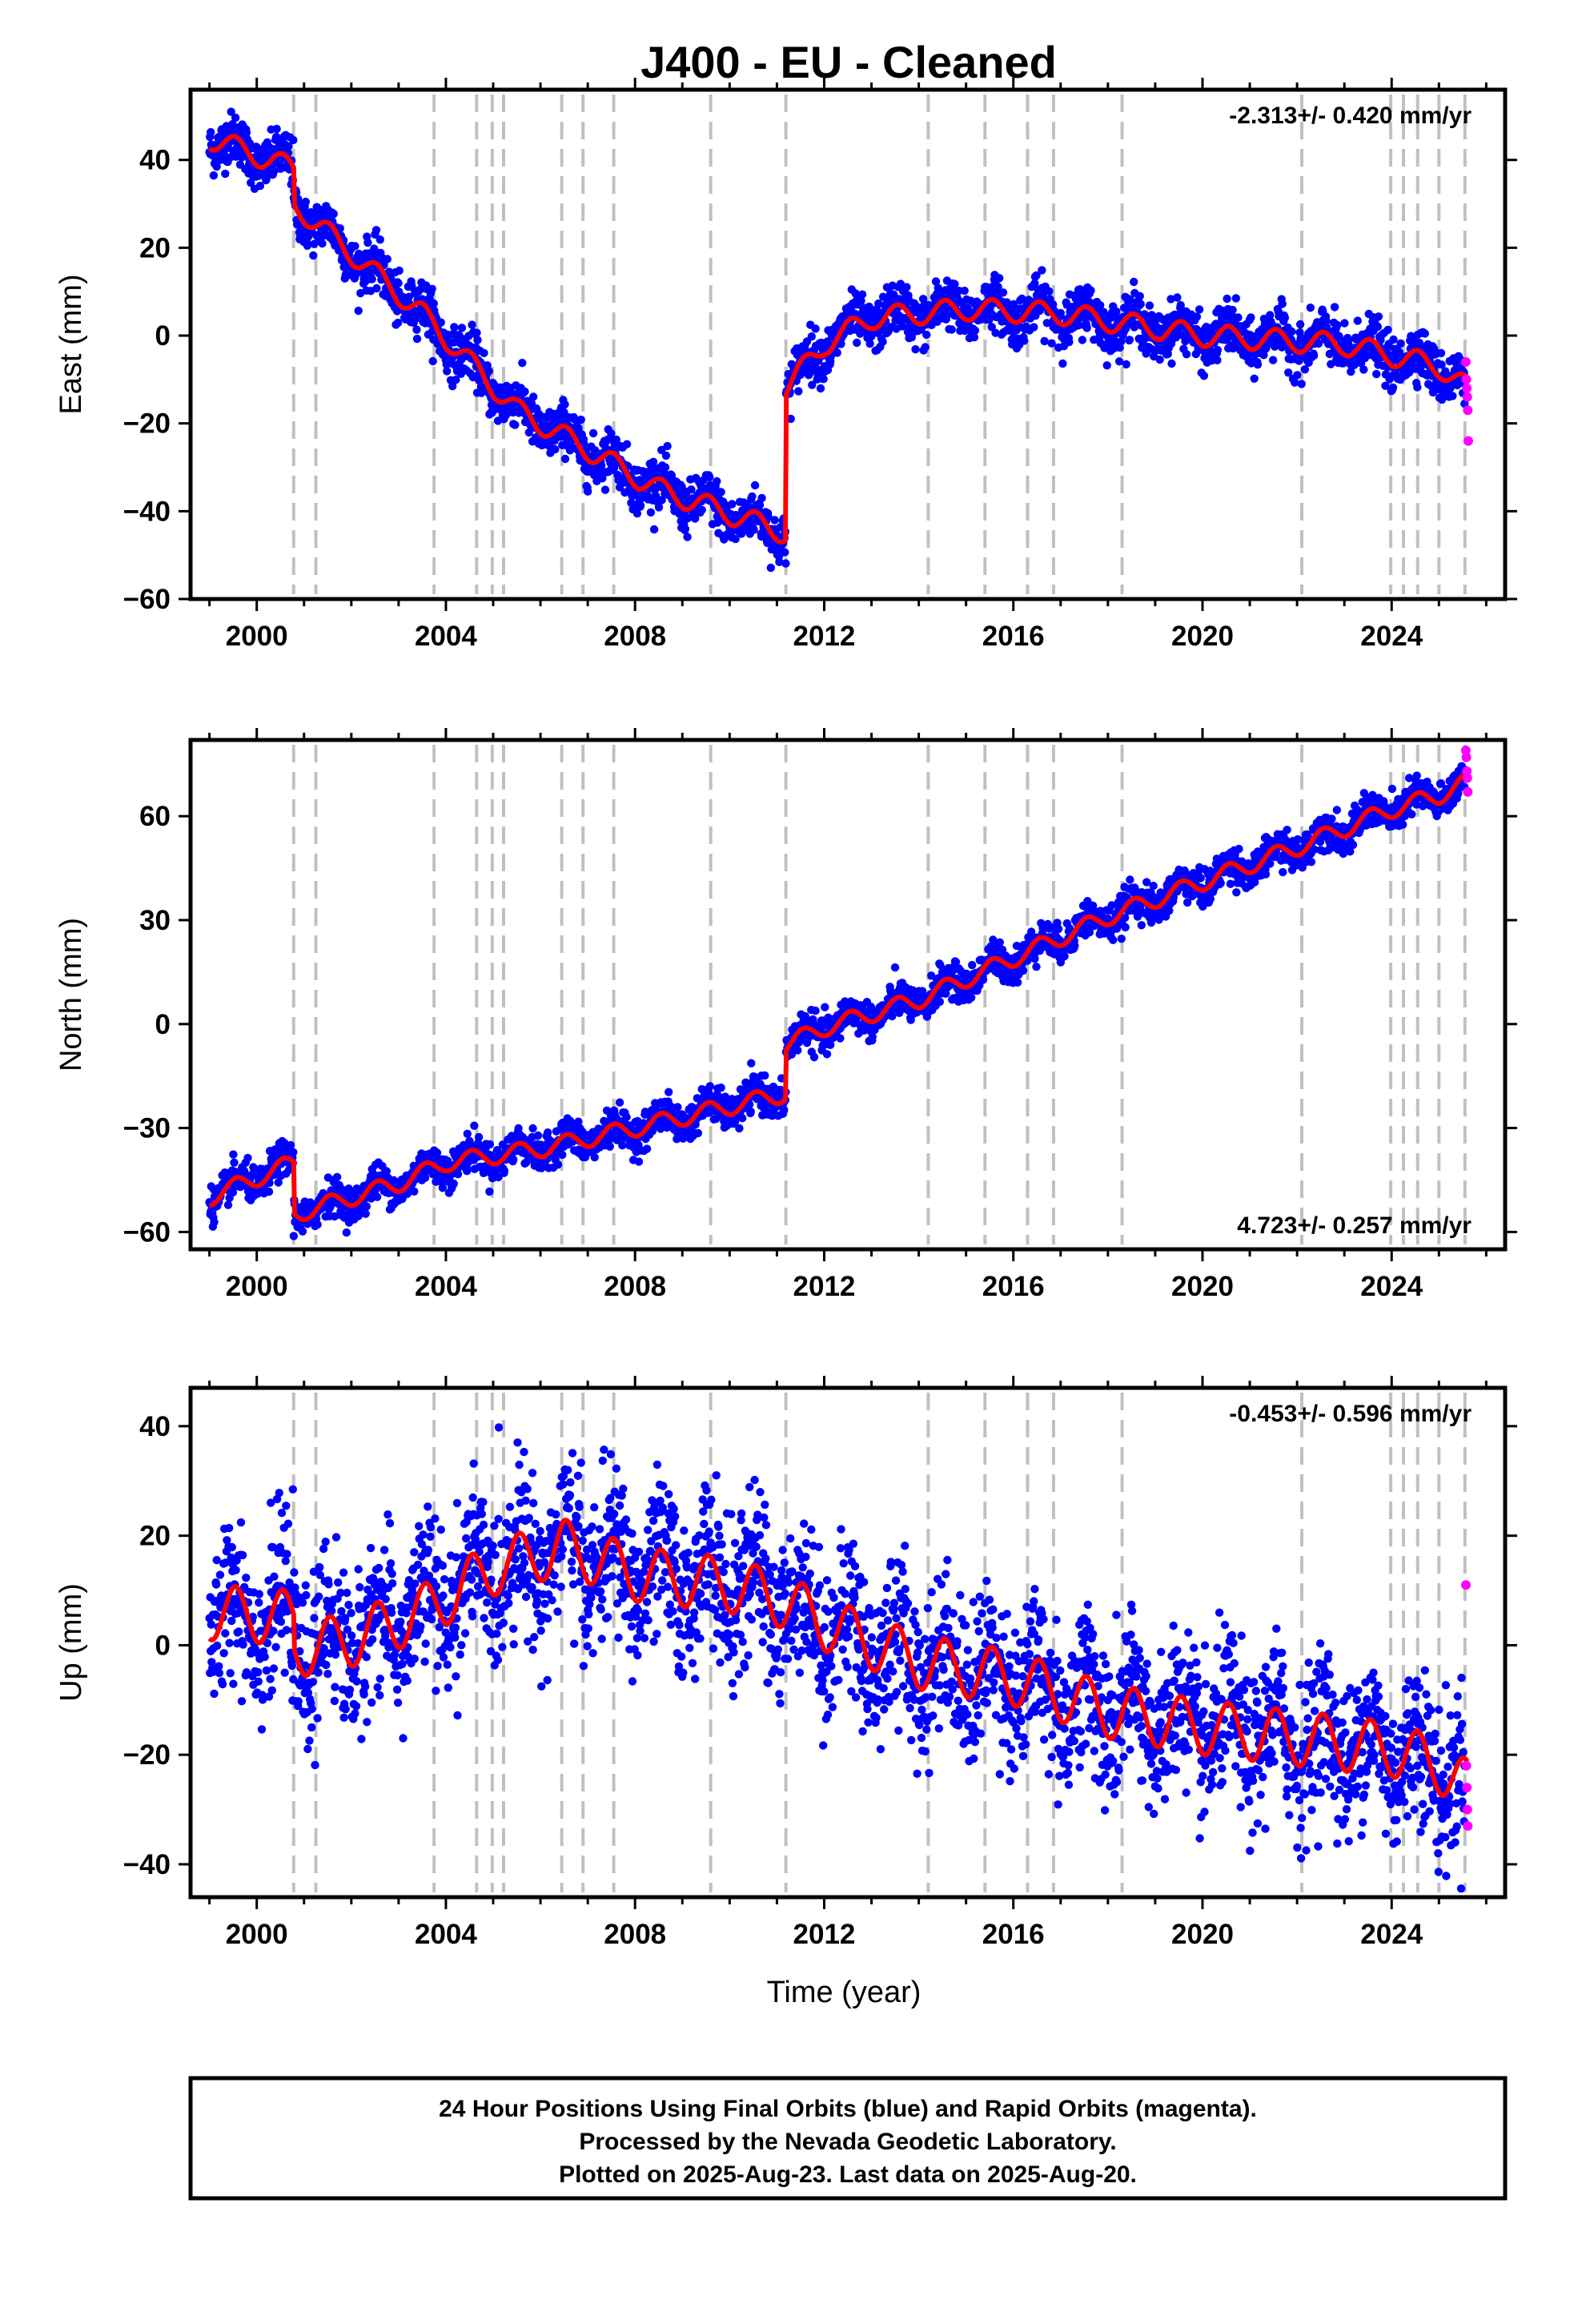 The width and height of the screenshot is (1582, 2324). Describe the element at coordinates (1391, 636) in the screenshot. I see `east-x-tick-label: 2024` at that location.